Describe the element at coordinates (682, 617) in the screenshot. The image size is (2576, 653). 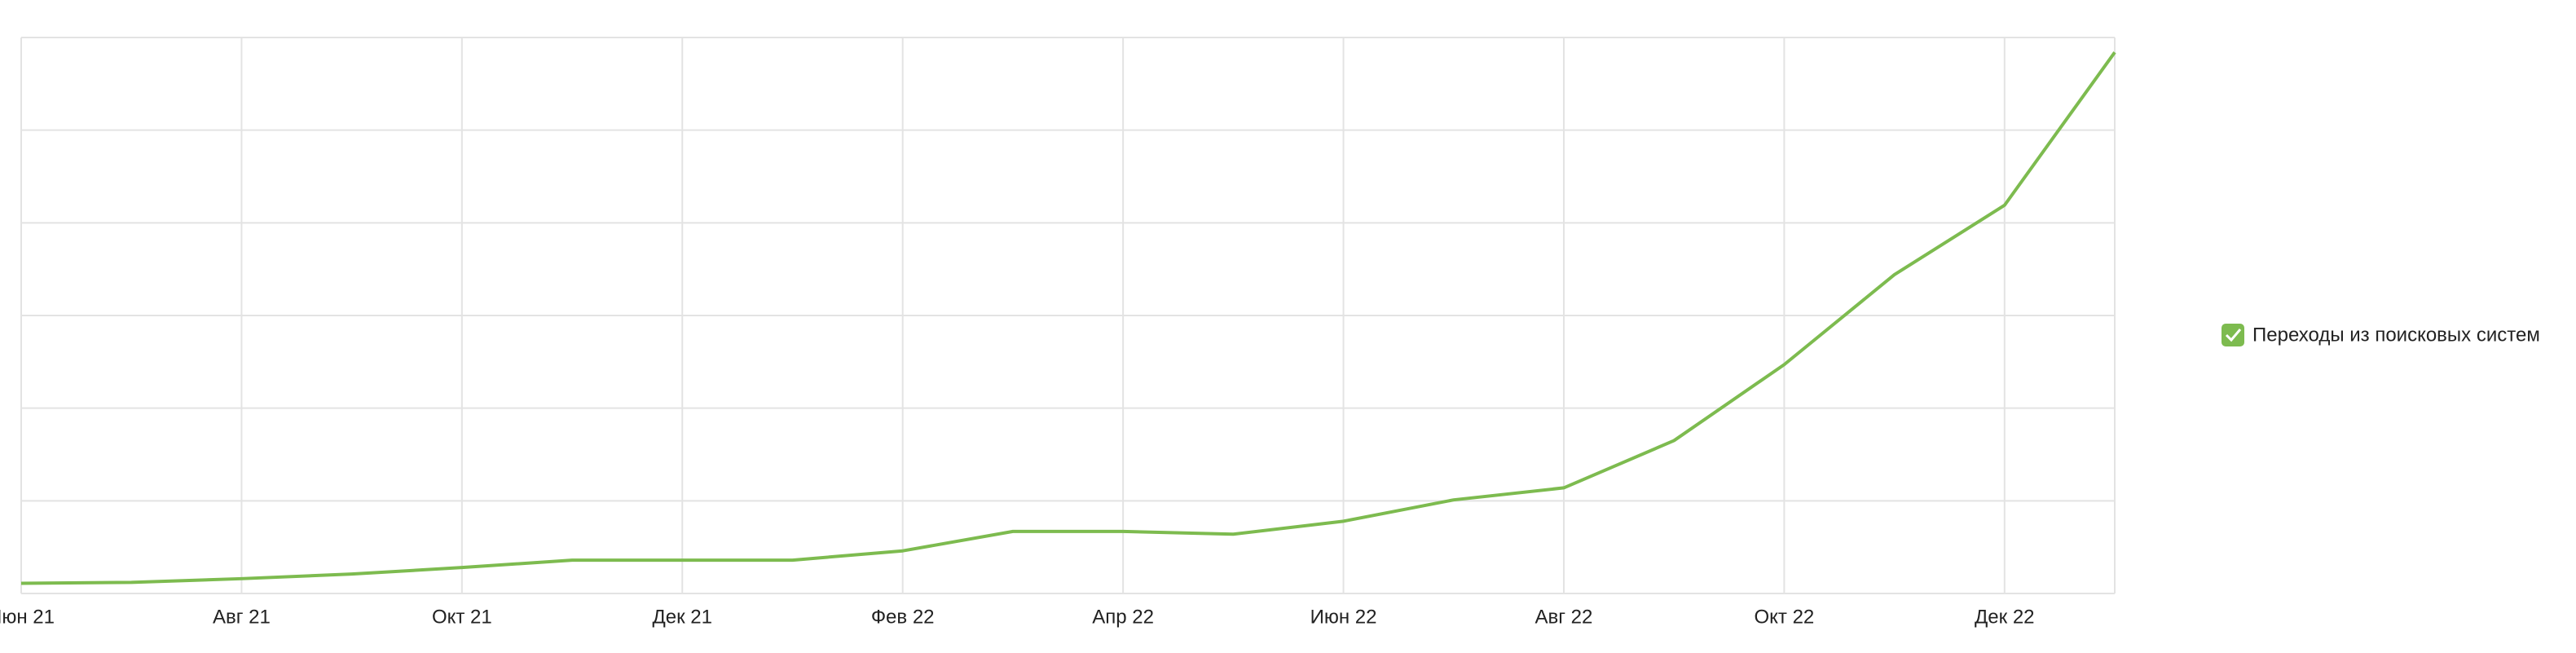
I see `x-tick-label: Дек 21` at that location.